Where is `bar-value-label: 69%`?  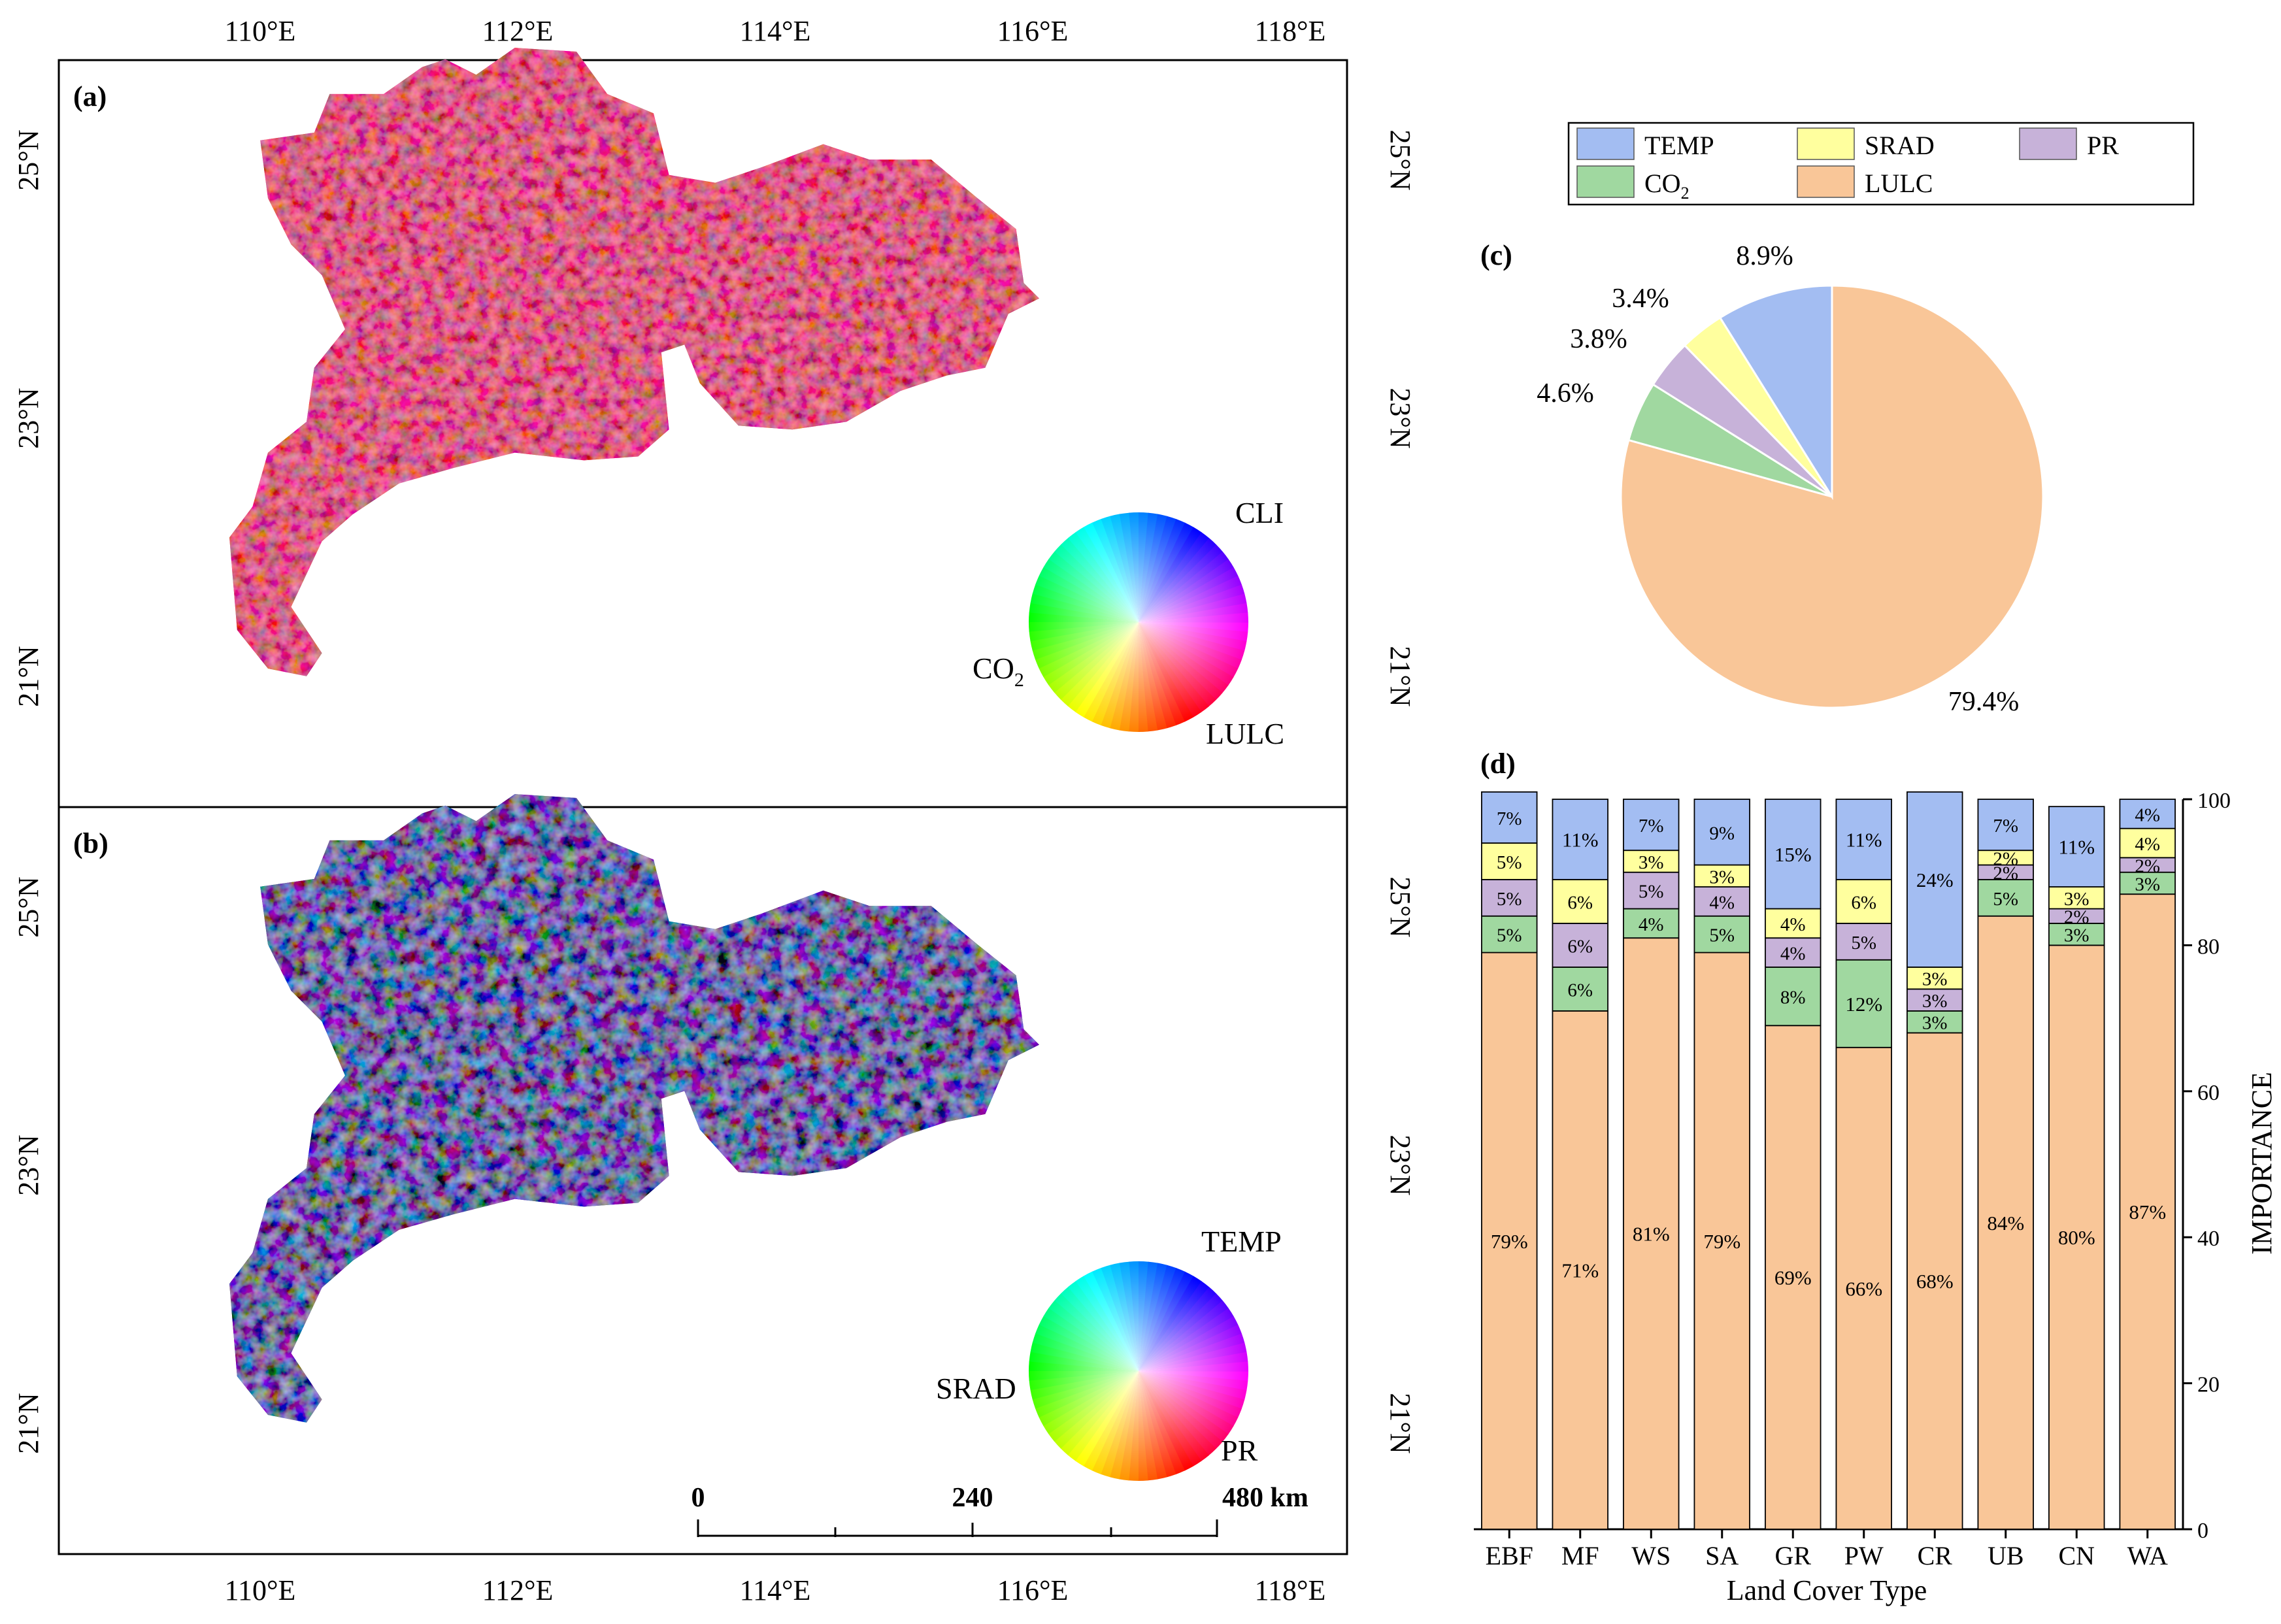 bar-value-label: 69% is located at coordinates (1793, 1278).